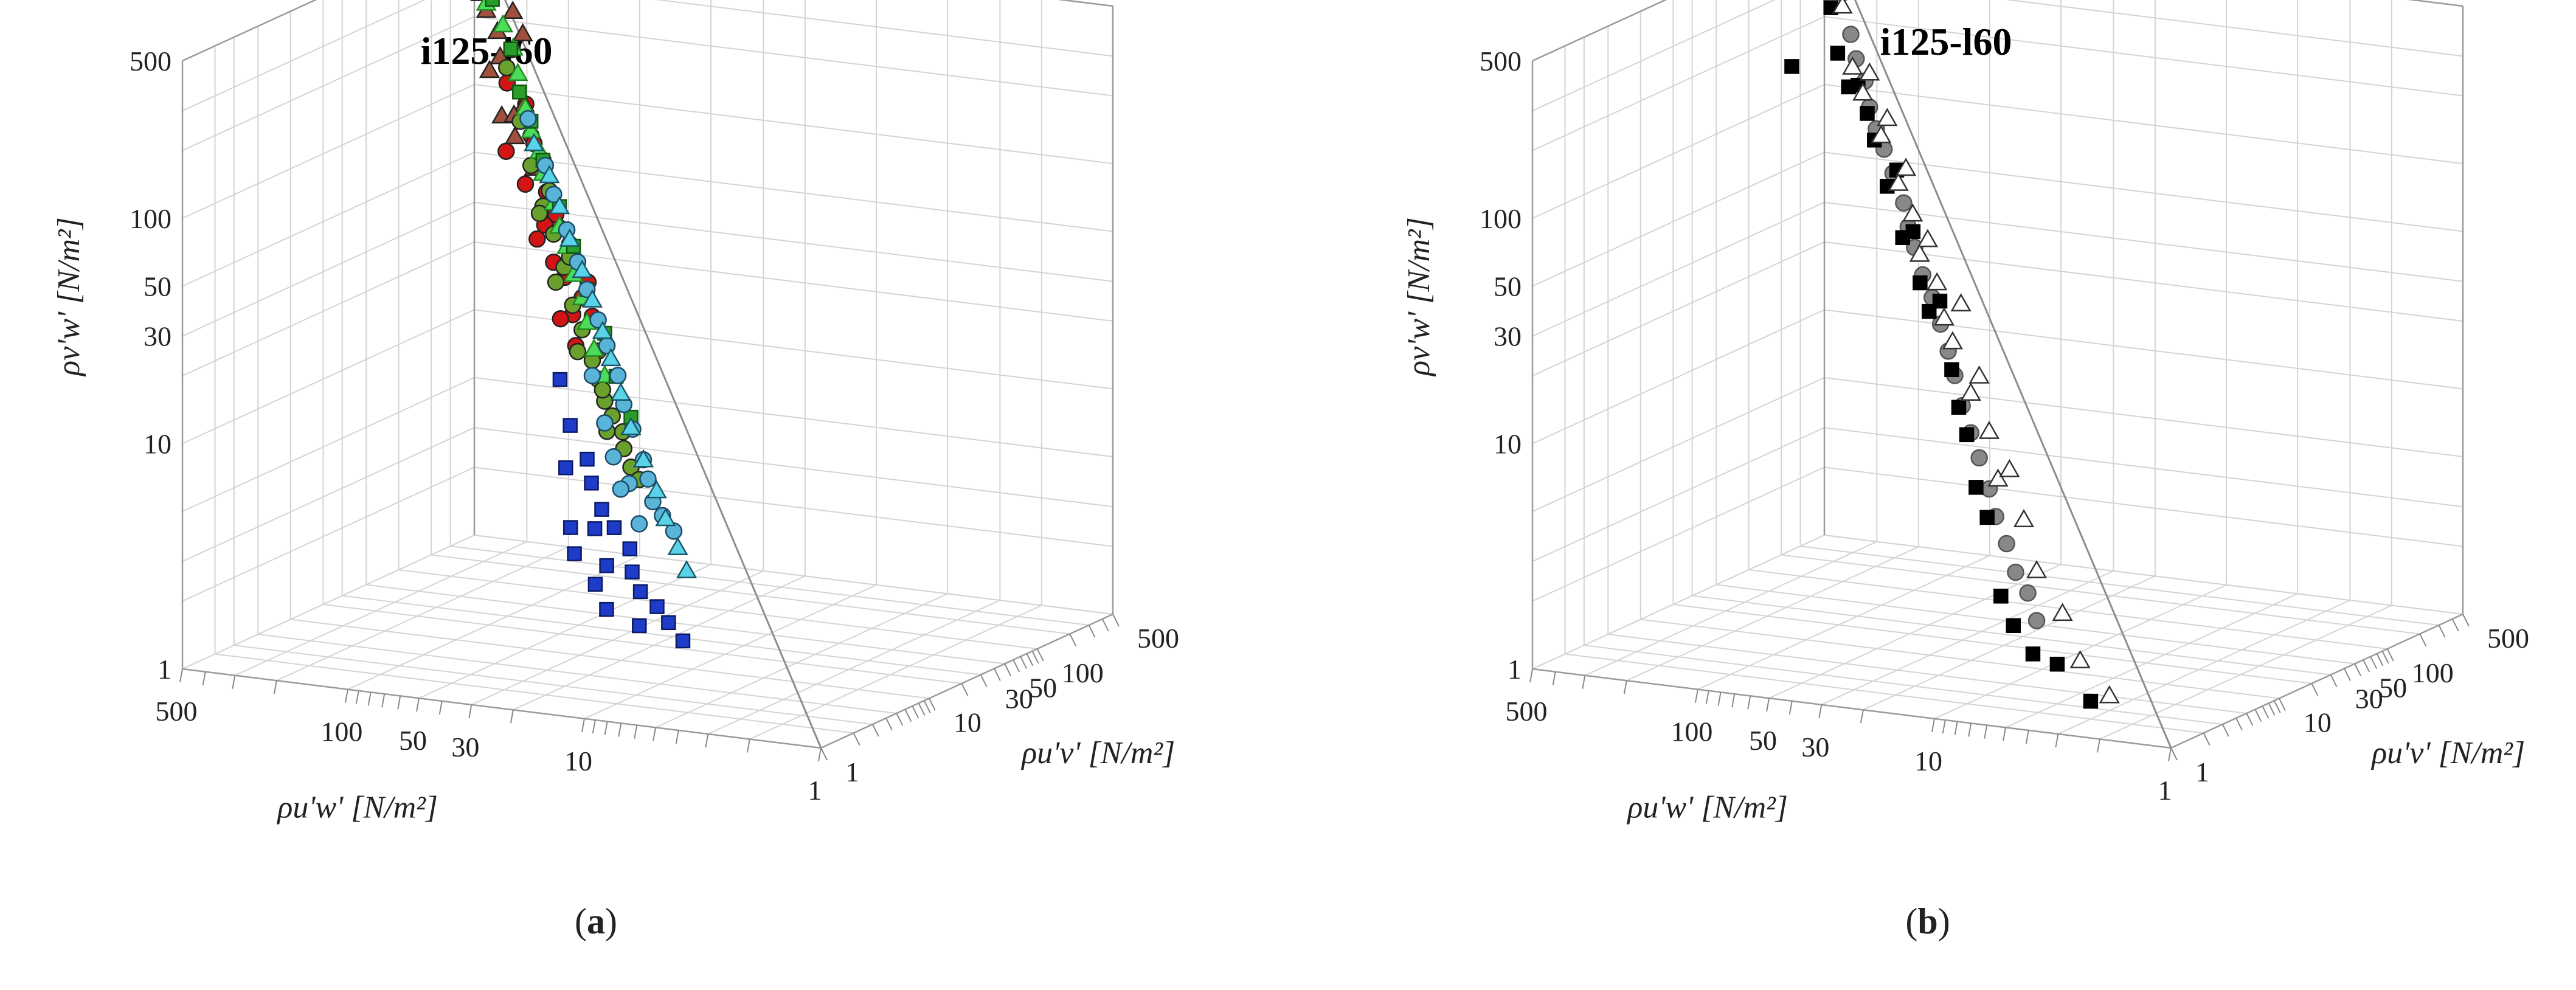 Image resolution: width=2576 pixels, height=990 pixels. I want to click on x-tick-label: 10, so click(1928, 761).